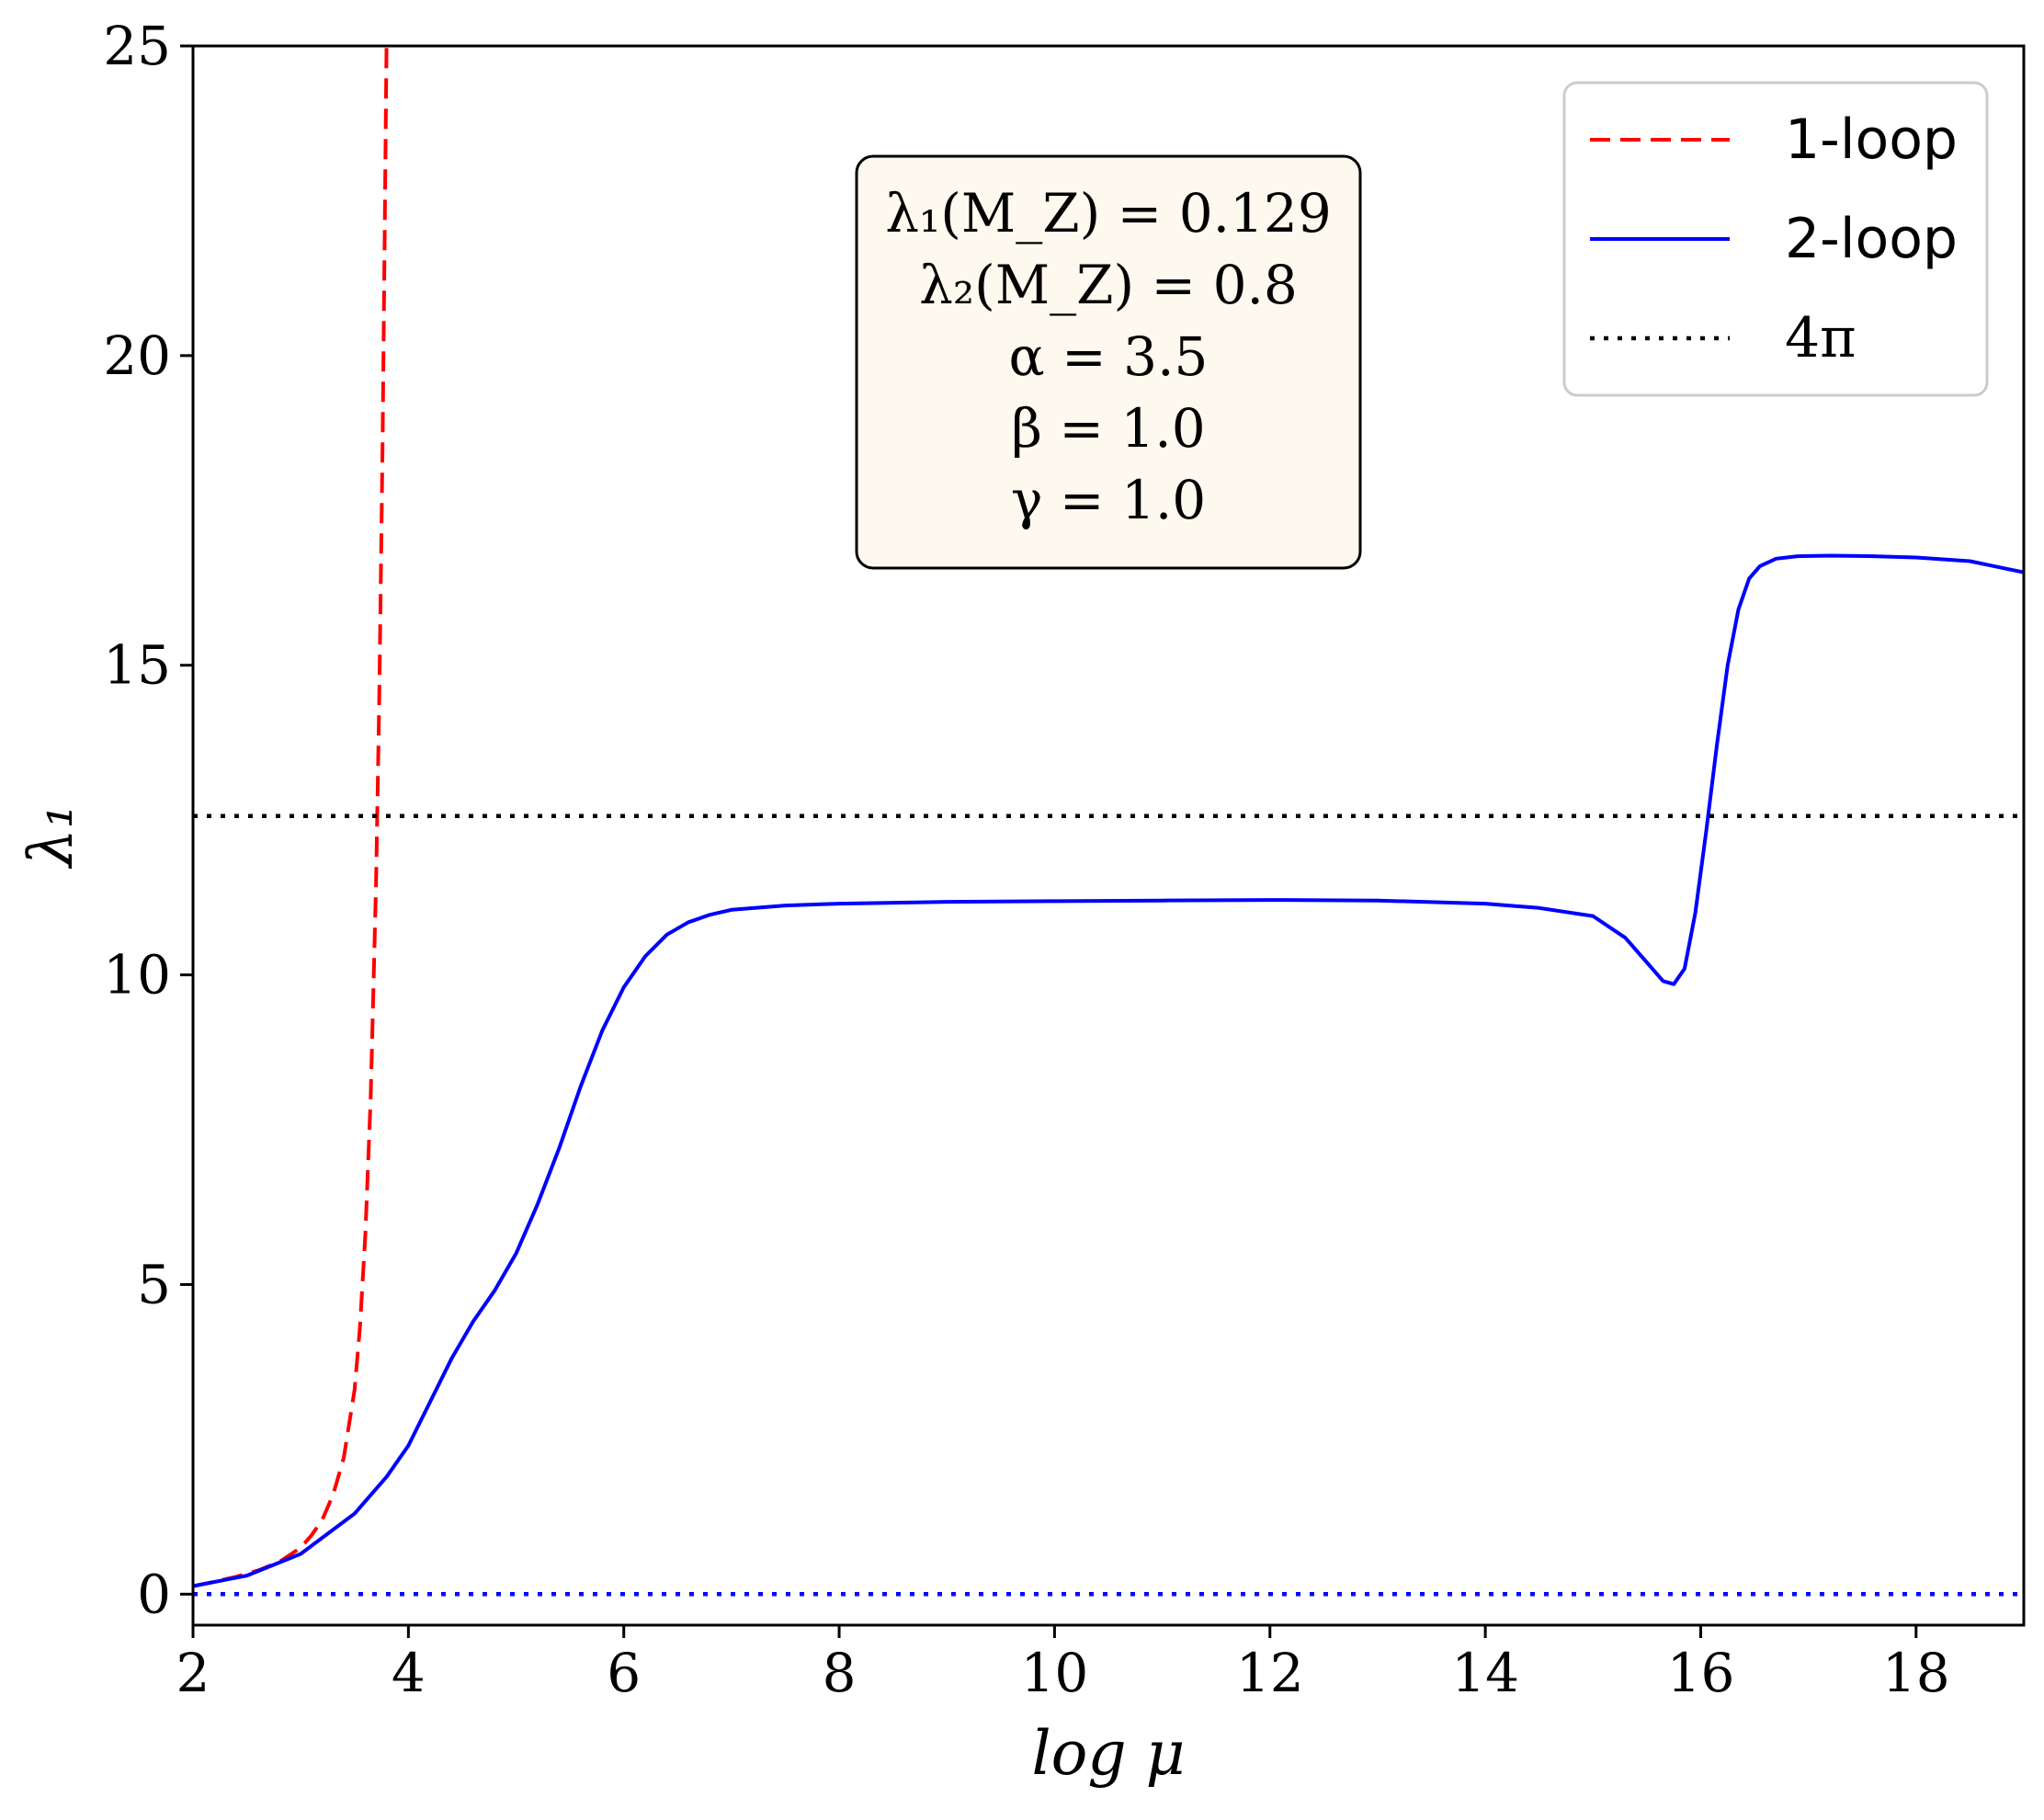 The width and height of the screenshot is (2044, 1820). What do you see at coordinates (1108, 285) in the screenshot?
I see `annotation-line: λ₂(M_Z) = 0.8` at bounding box center [1108, 285].